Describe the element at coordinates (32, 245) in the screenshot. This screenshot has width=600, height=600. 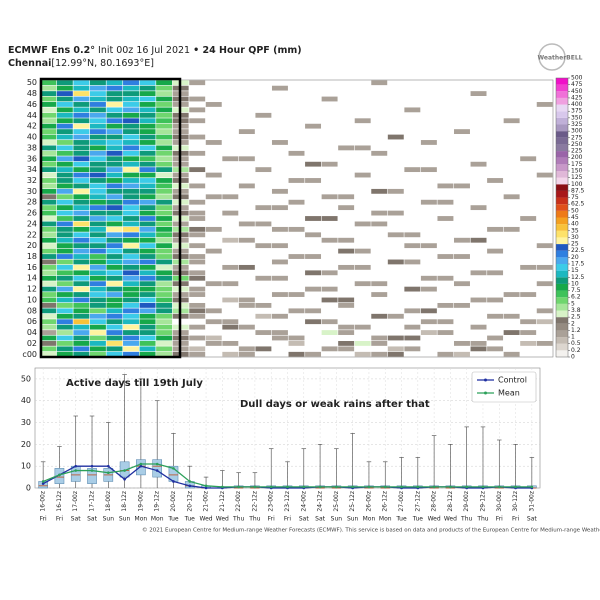
I see `member-label: 20` at that location.